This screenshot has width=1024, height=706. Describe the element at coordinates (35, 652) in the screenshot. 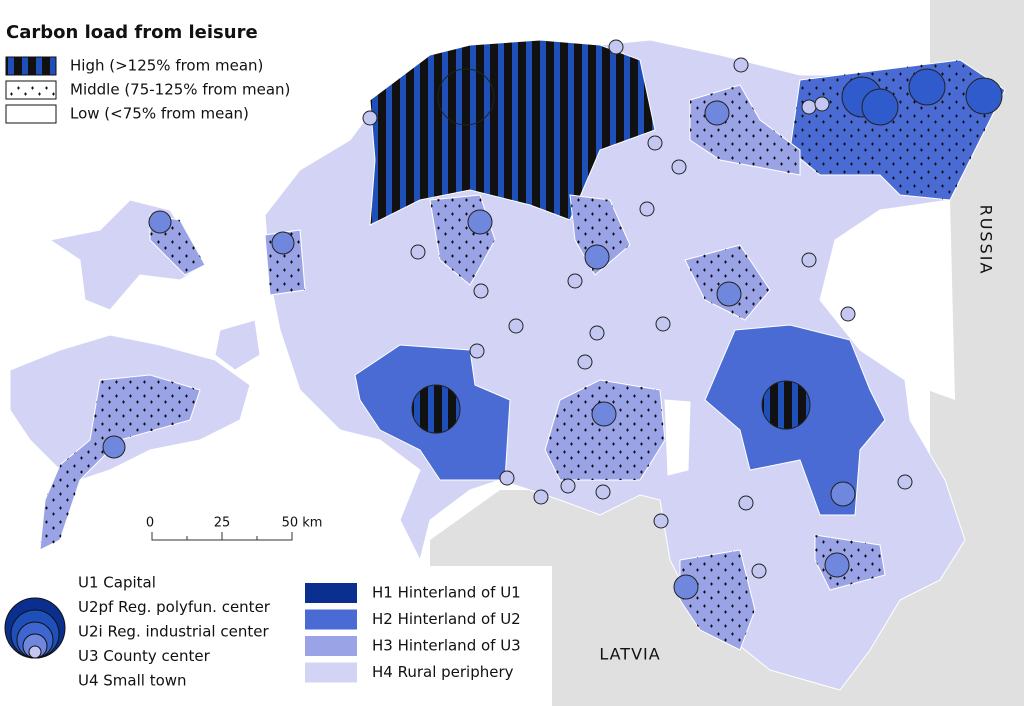

I see `size-symbol` at that location.